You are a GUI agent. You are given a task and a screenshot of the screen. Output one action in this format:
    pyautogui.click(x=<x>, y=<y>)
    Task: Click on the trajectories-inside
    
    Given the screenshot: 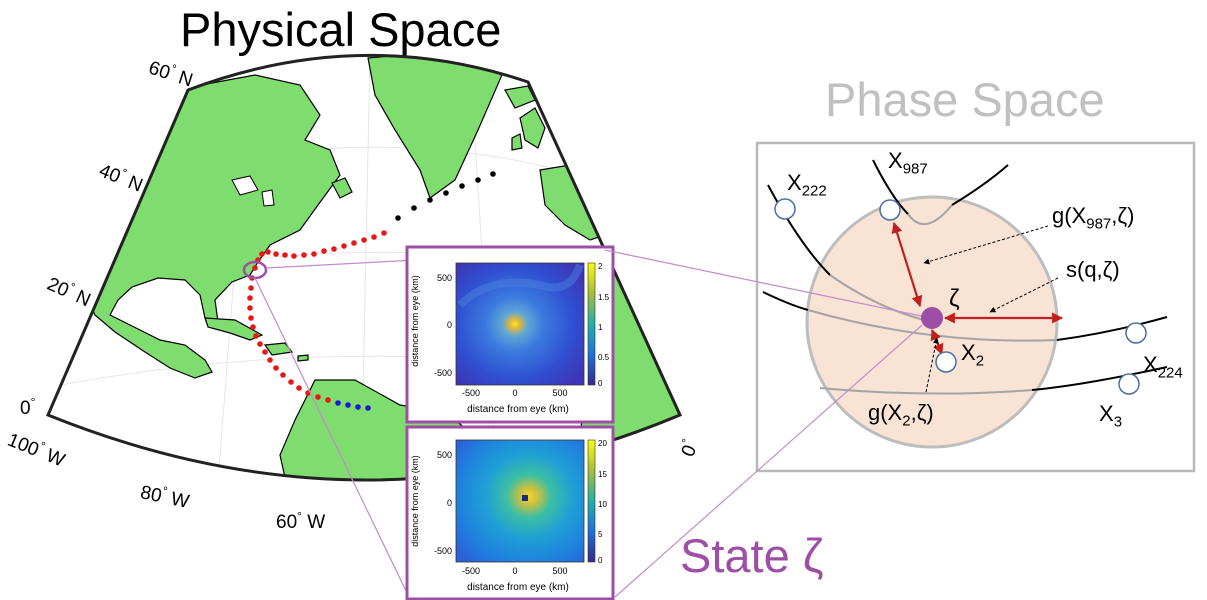 What is the action you would take?
    pyautogui.click(x=932, y=299)
    